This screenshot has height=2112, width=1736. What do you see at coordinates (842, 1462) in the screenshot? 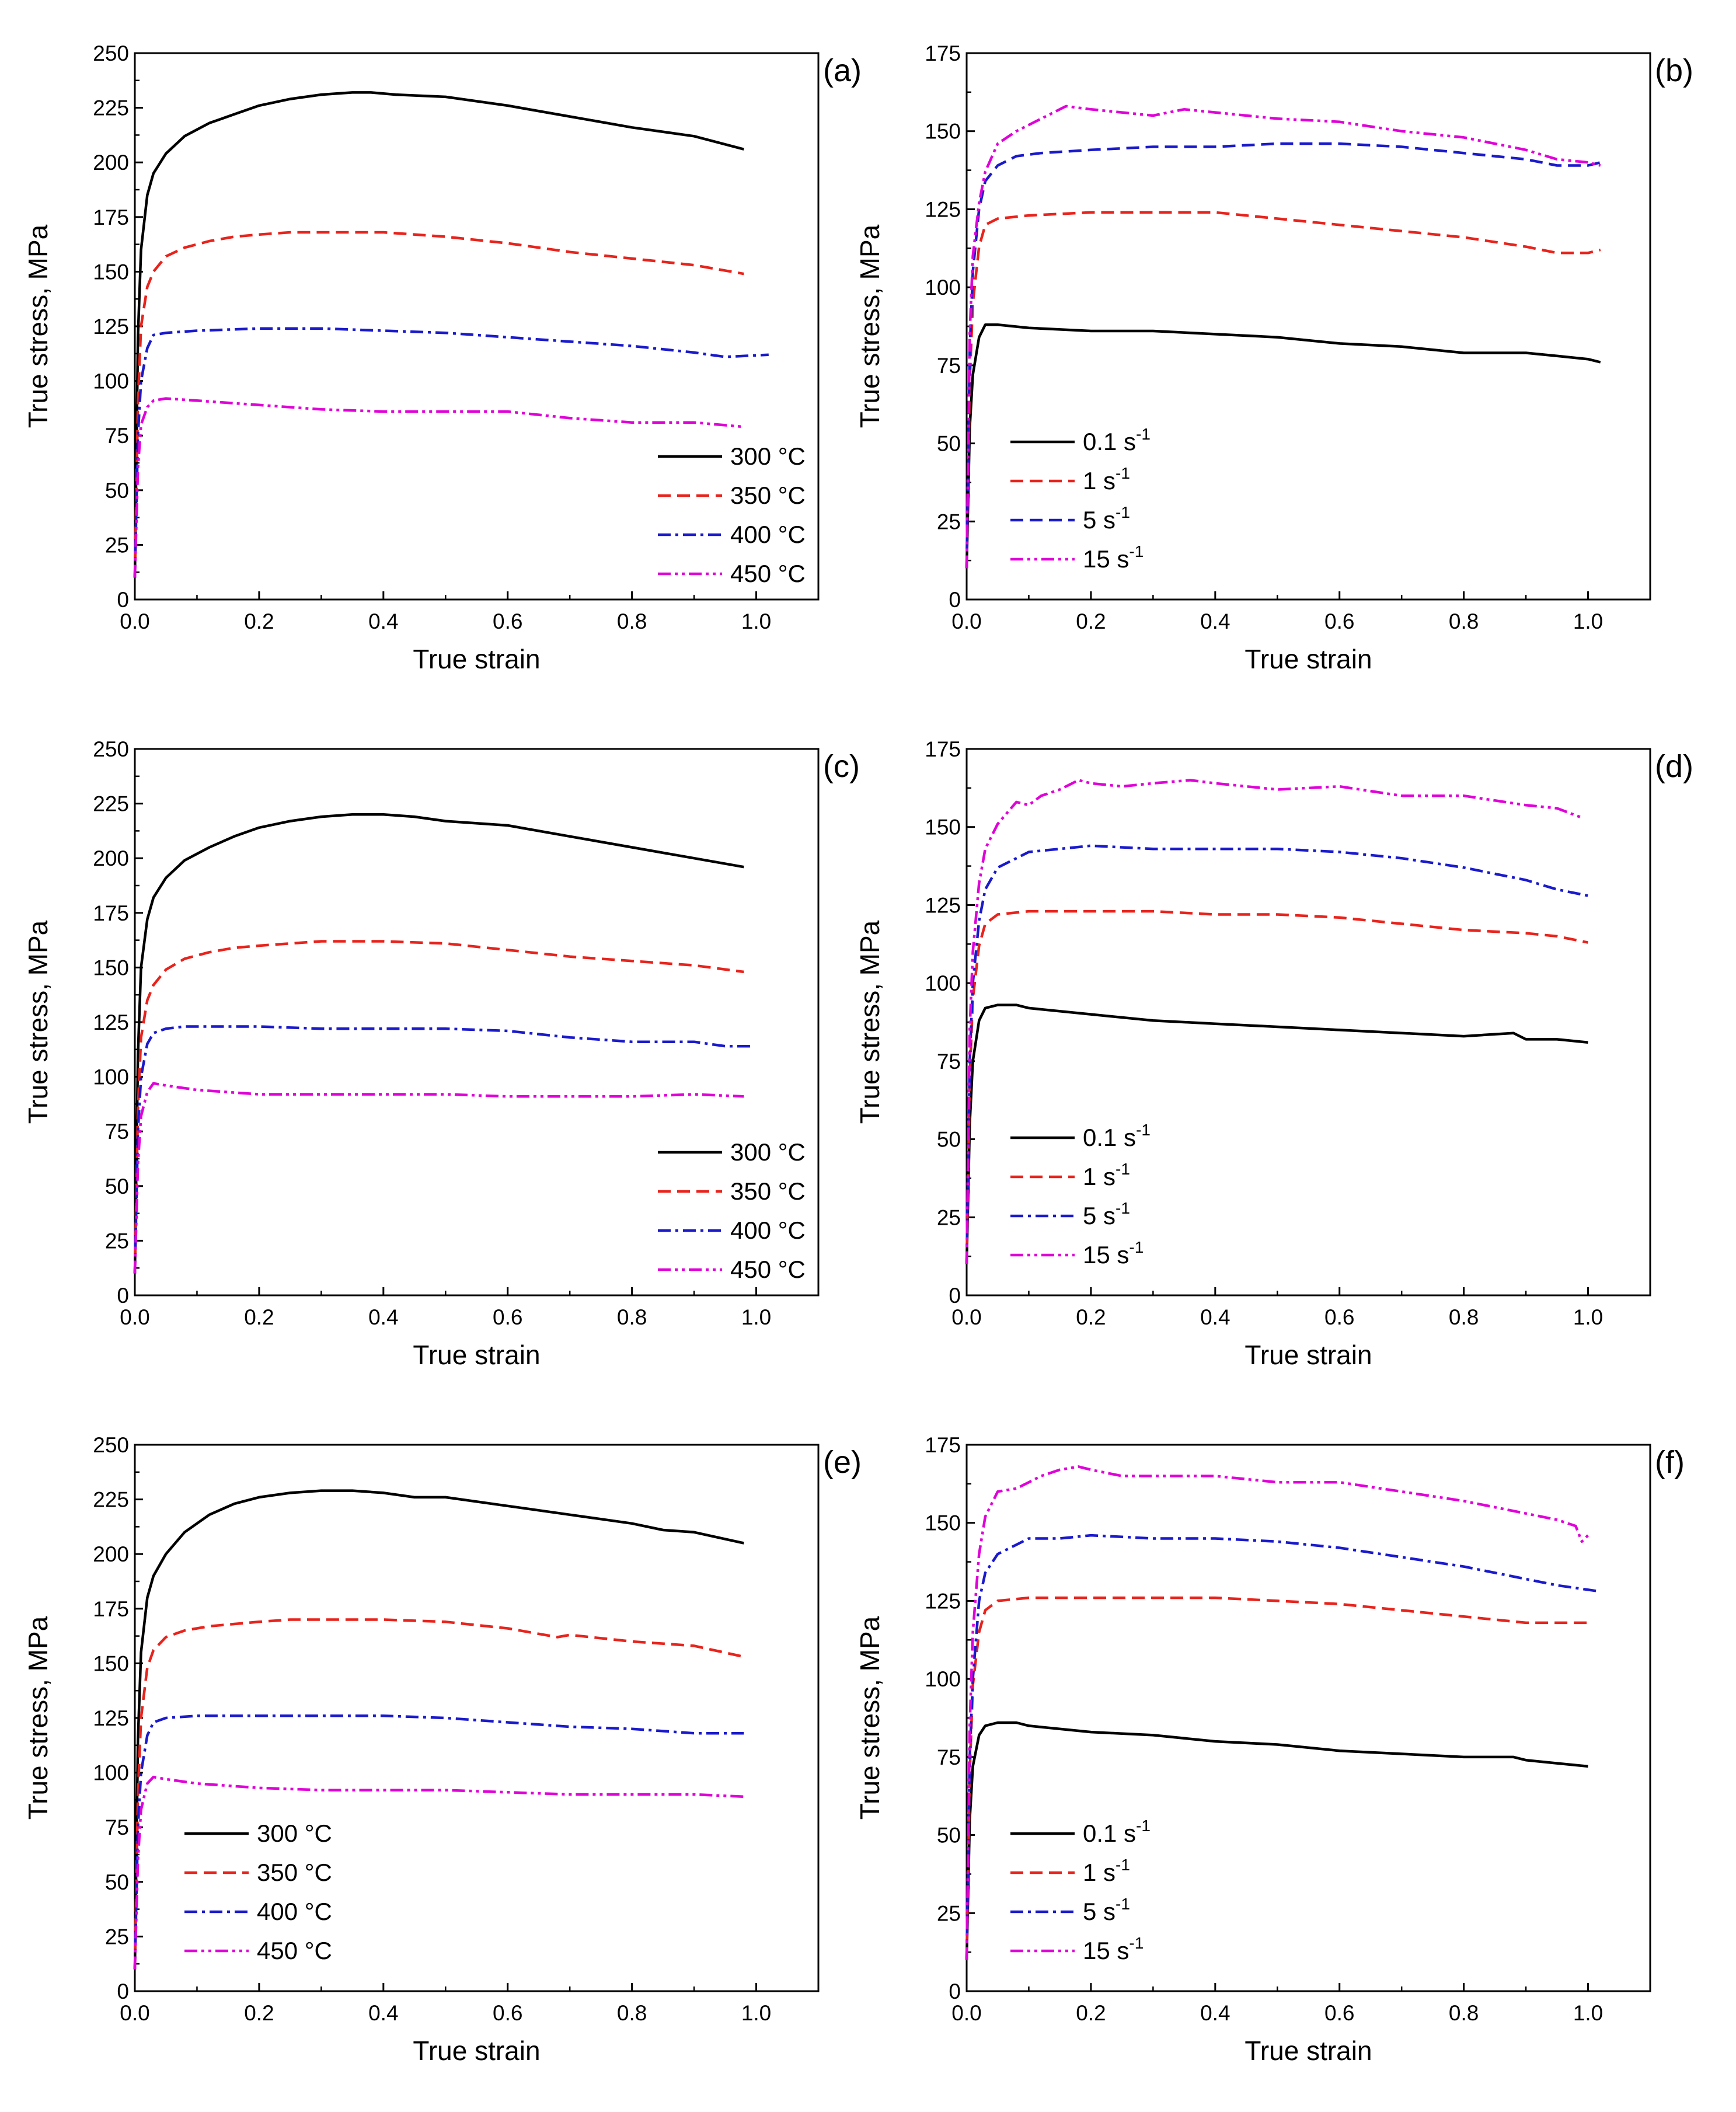
I see `panel-label: (e)` at bounding box center [842, 1462].